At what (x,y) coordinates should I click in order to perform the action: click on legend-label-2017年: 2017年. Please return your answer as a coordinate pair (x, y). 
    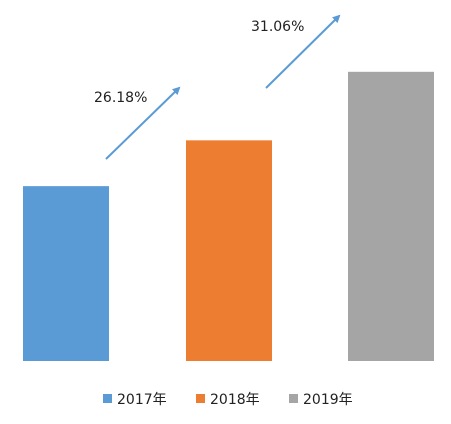
    Looking at the image, I should click on (142, 400).